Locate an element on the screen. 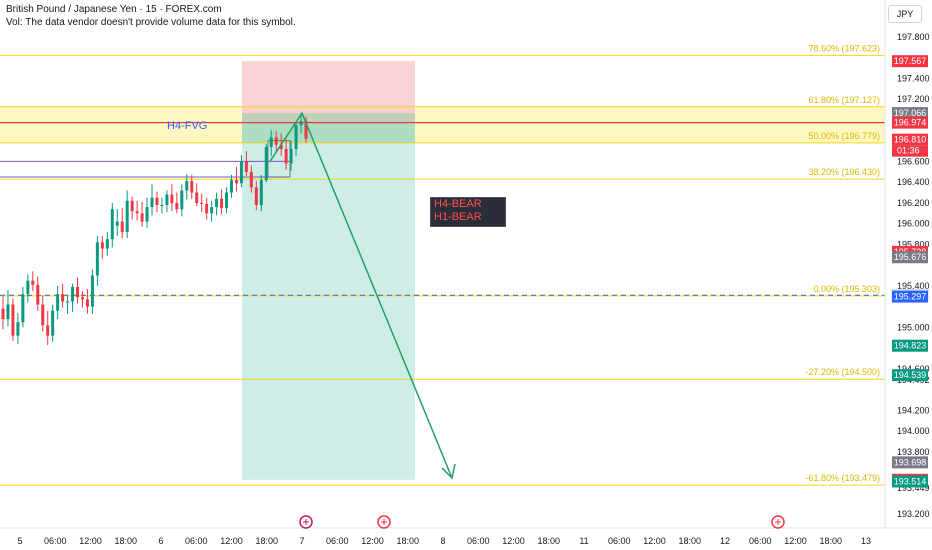 The height and width of the screenshot is (550, 932). price-label-1: 197.066 is located at coordinates (910, 113).